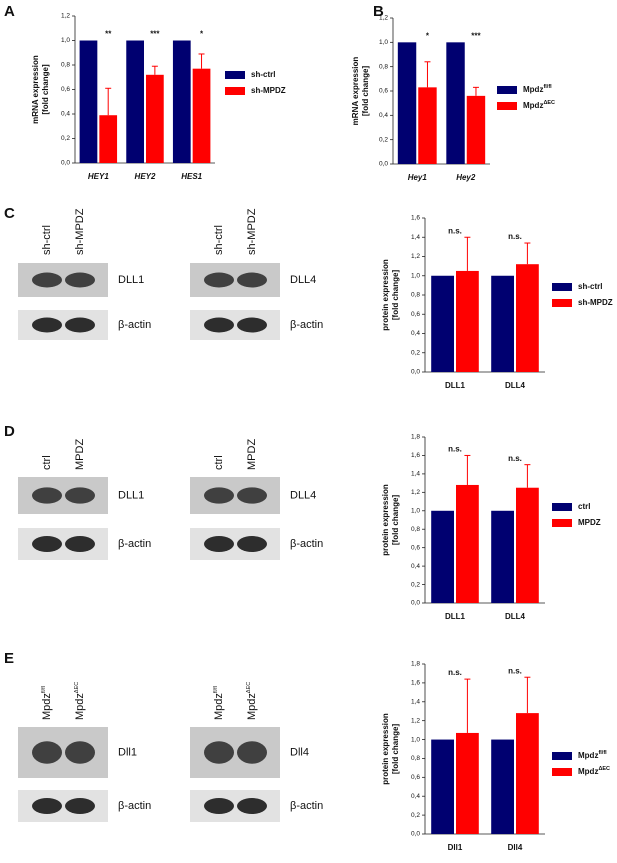  I want to click on x-tick-label: Hey2, so click(466, 177).